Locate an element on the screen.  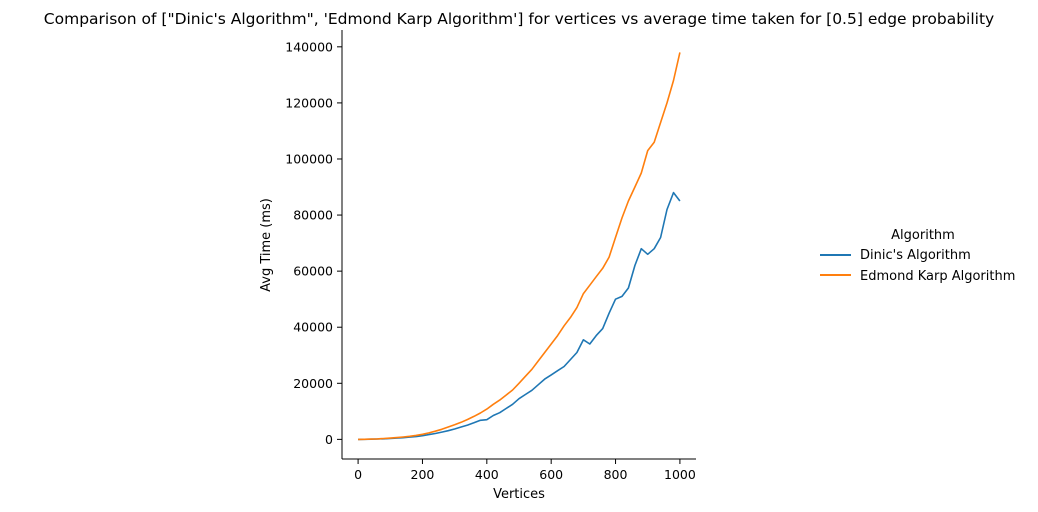
y-tick-label: 0 is located at coordinates (329, 439).